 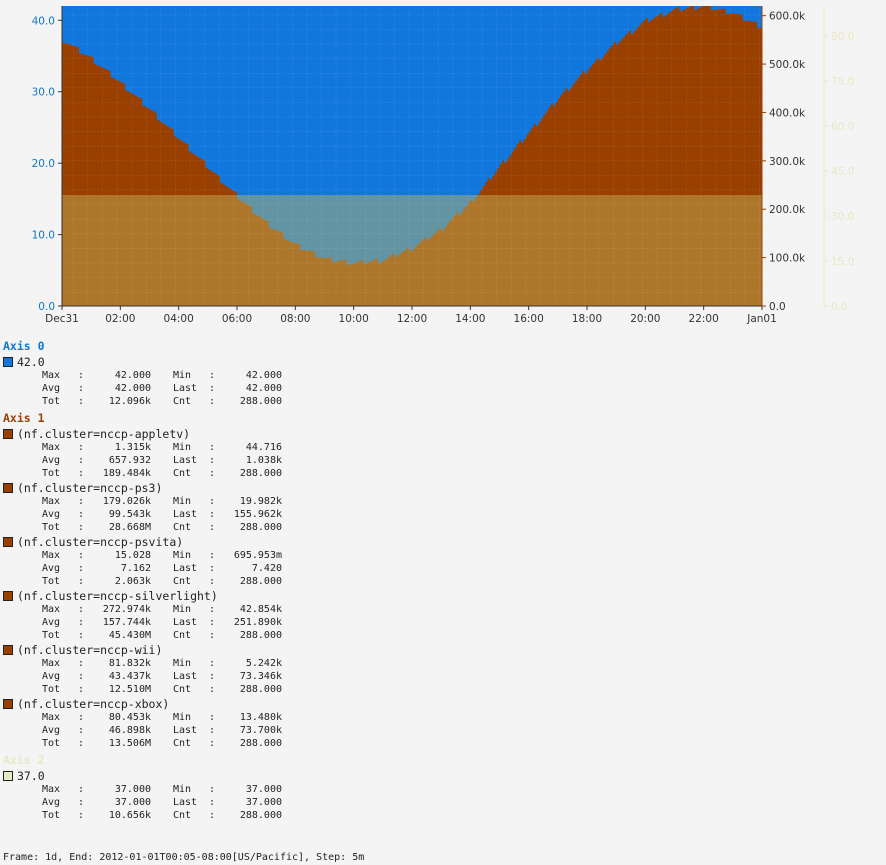 I want to click on stat-row: Avg: 99.543k Last: 155.962k, so click(x=462, y=514).